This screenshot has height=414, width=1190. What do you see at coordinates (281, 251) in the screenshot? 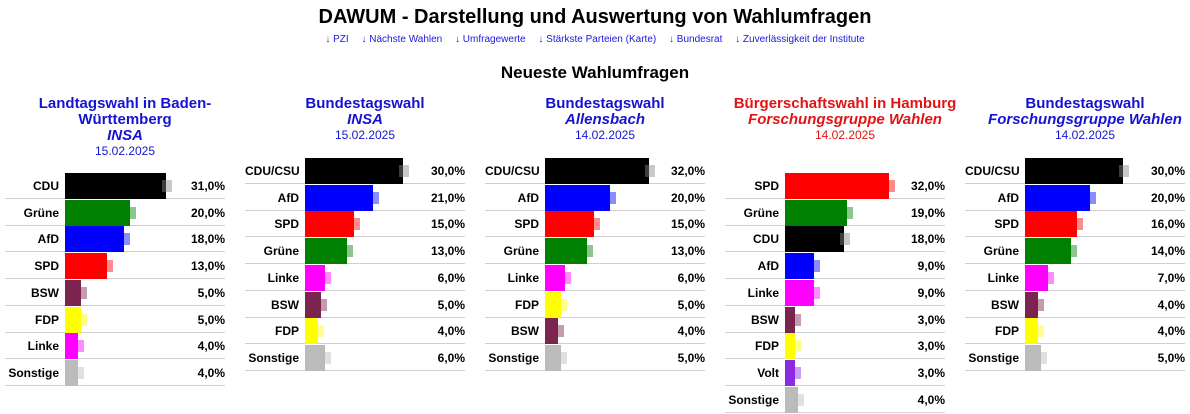
I see `party-label: Grüne` at bounding box center [281, 251].